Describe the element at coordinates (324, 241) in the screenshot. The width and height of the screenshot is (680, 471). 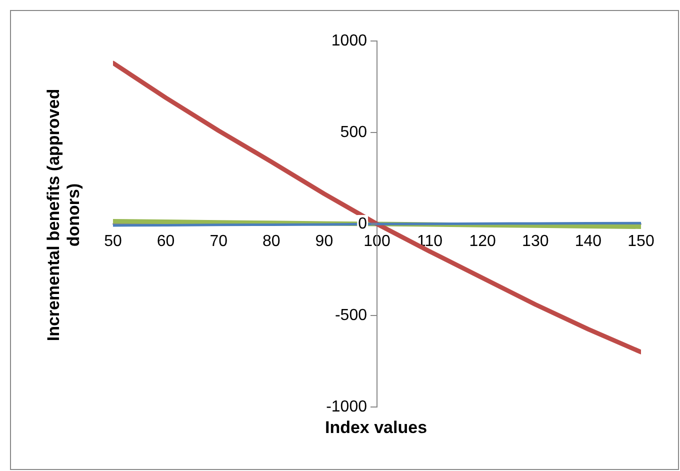
I see `x-tick-label: 90` at that location.